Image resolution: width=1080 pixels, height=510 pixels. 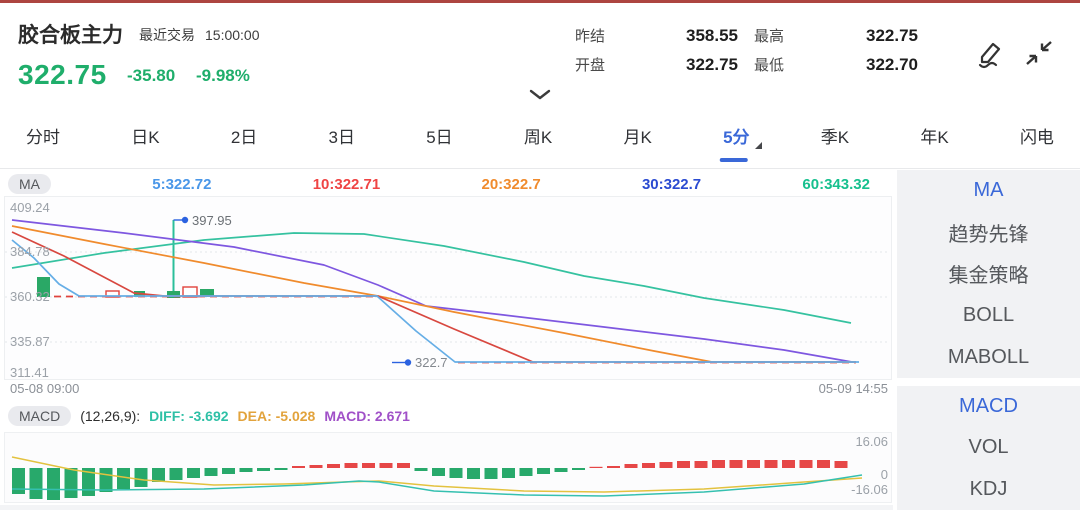 What do you see at coordinates (988, 447) in the screenshot?
I see `sidebar-item-vol: VOL` at bounding box center [988, 447].